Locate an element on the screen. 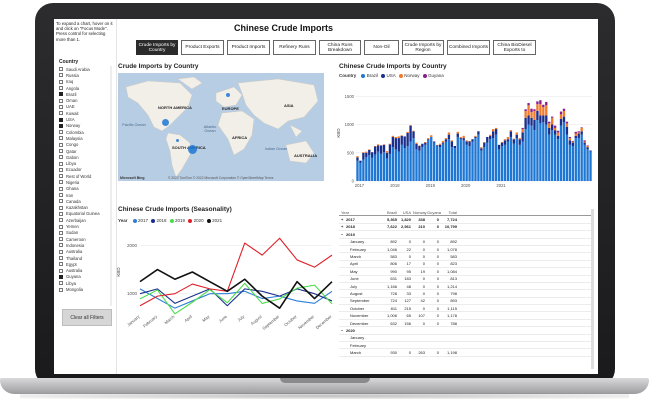 The width and height of the screenshot is (649, 401). table-row: −2019 is located at coordinates (465, 235).